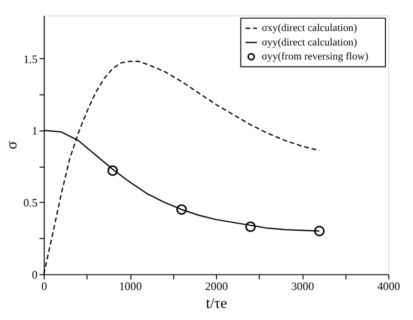  Describe the element at coordinates (310, 28) in the screenshot. I see `legend-label: σxy(direct calculation)` at that location.